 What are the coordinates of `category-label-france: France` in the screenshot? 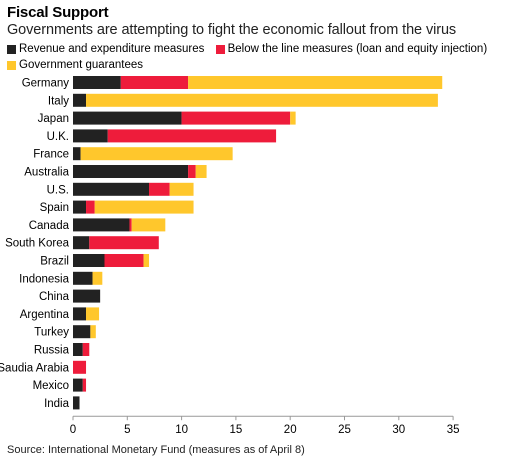 It's located at (51, 155).